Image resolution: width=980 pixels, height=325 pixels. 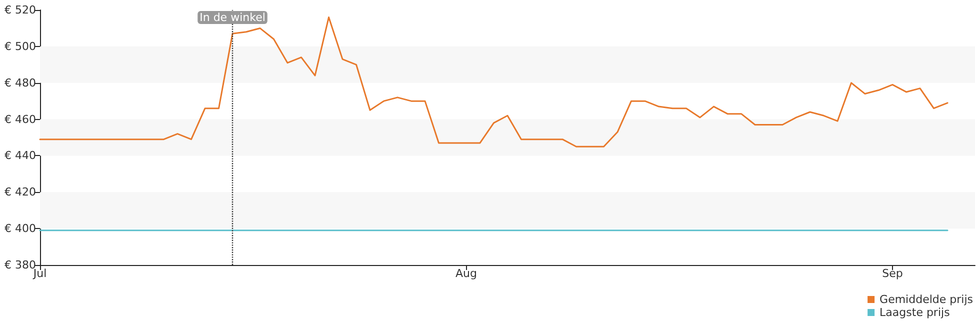 I want to click on y-tick-label: € 520, so click(x=20, y=10).